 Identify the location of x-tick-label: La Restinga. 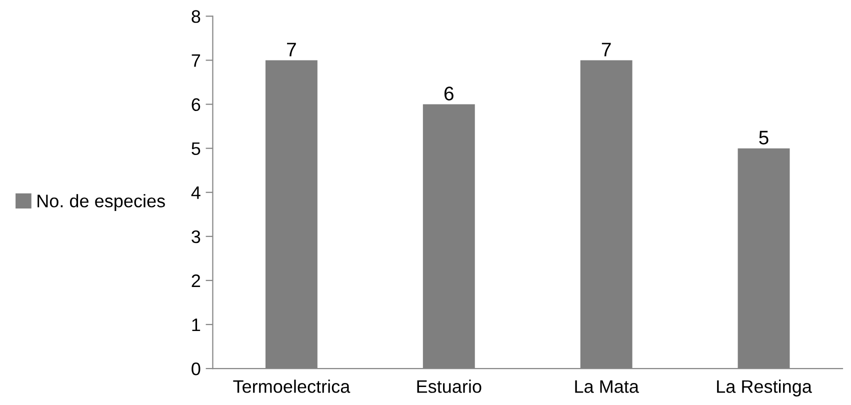
(764, 388).